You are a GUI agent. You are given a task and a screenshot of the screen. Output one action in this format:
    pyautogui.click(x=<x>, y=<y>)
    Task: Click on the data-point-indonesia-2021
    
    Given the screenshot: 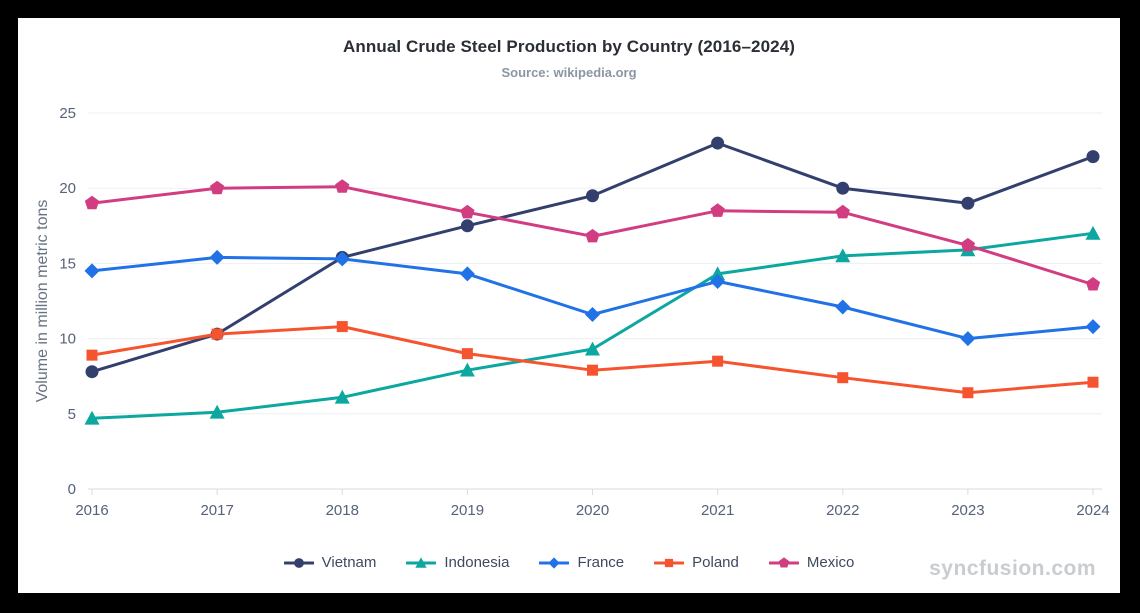 What is the action you would take?
    pyautogui.click(x=718, y=273)
    